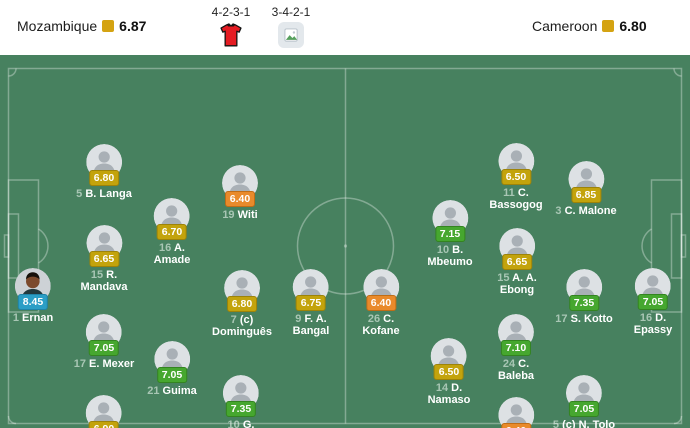 This screenshot has height=428, width=690. Describe the element at coordinates (104, 411) in the screenshot. I see `player-chip-home-23: 6.9023 D. Calila` at that location.